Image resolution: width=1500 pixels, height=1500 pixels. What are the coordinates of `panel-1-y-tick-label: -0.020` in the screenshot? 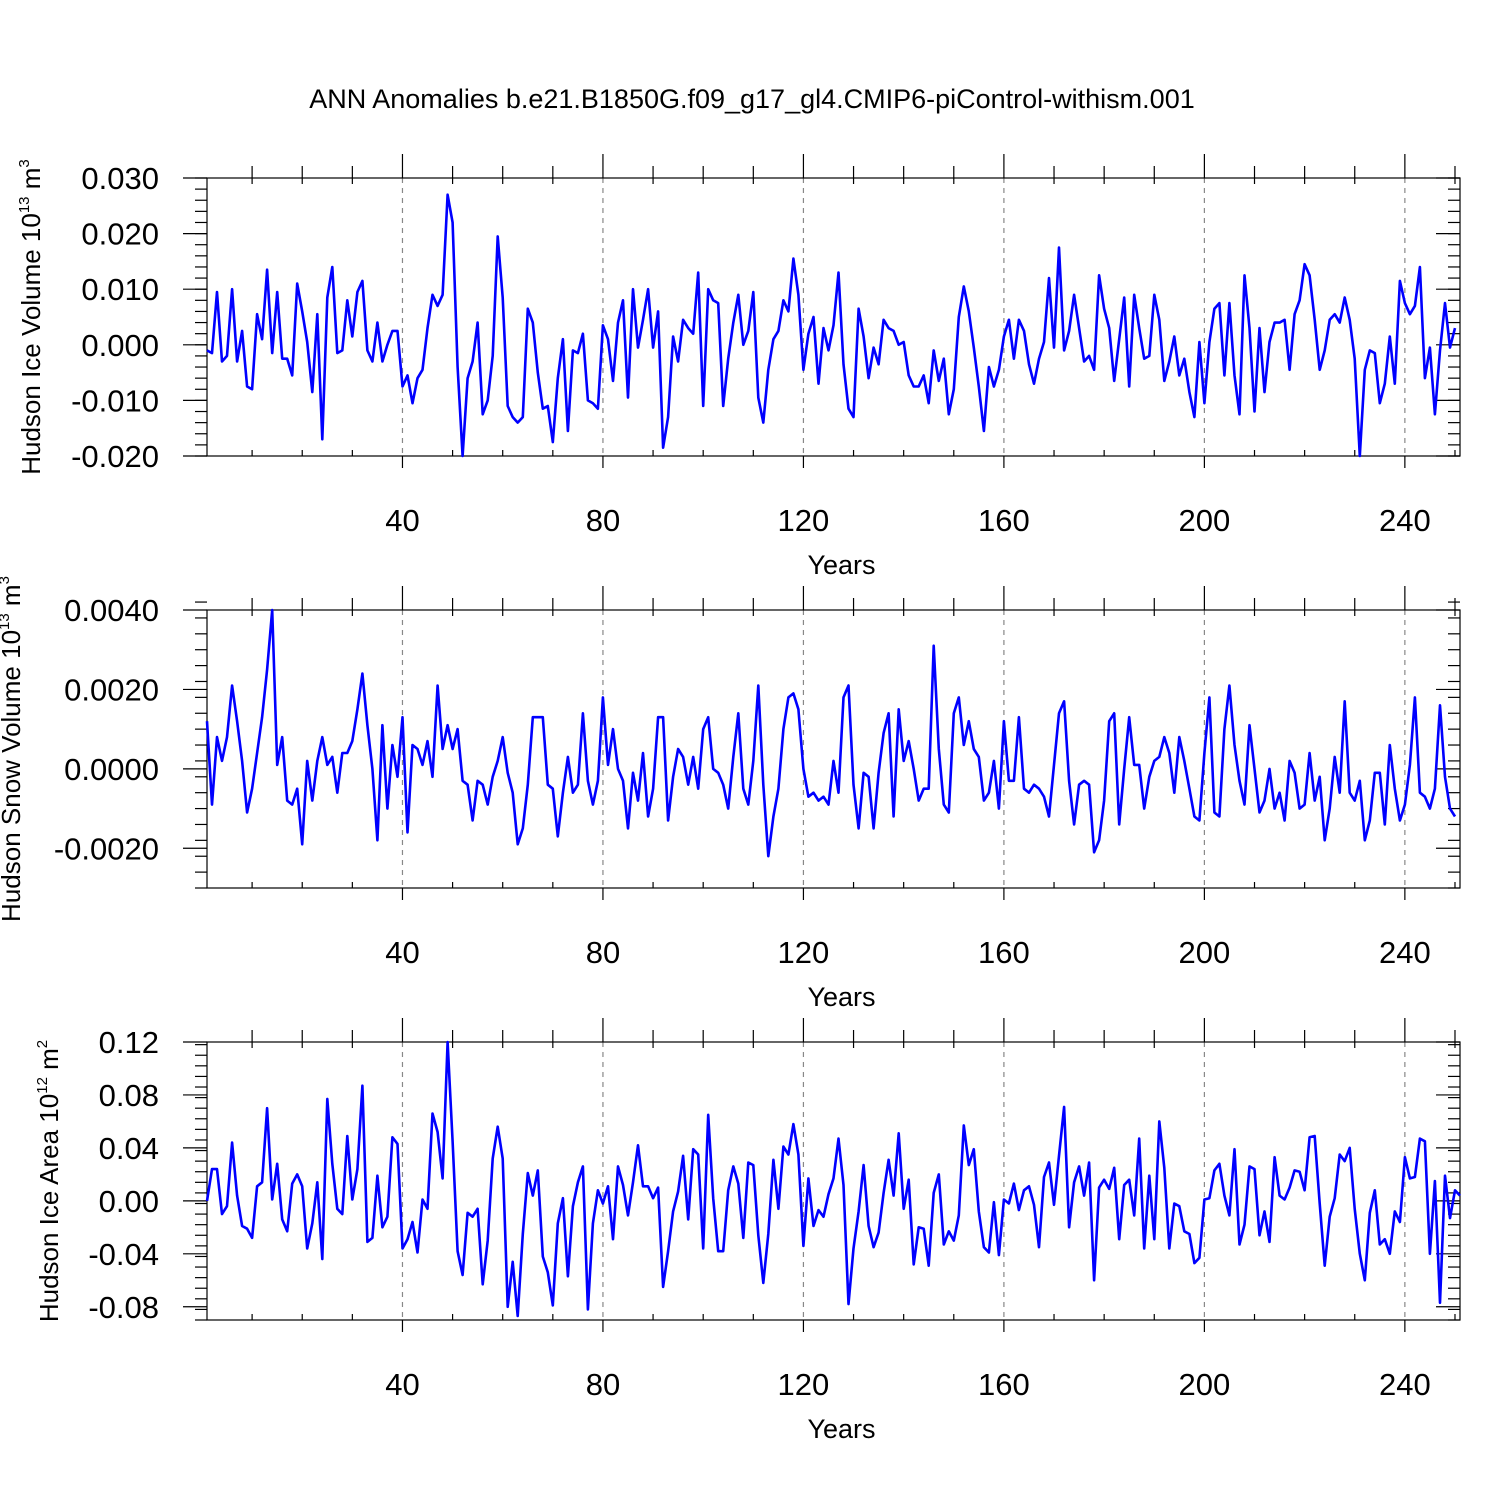 It's located at (115, 456).